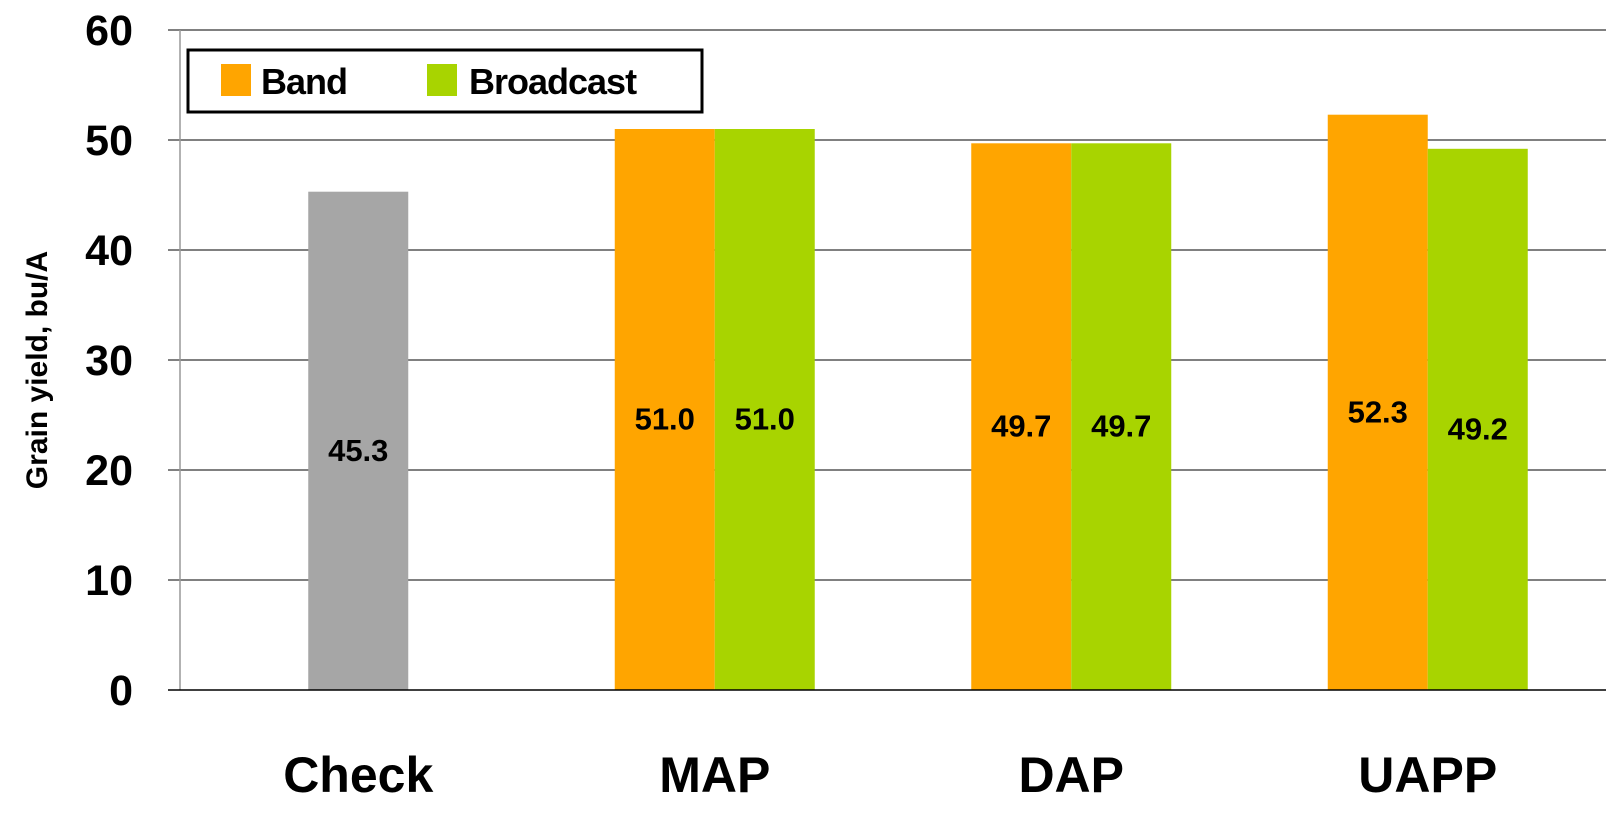  I want to click on data-label: 49.2, so click(1478, 428).